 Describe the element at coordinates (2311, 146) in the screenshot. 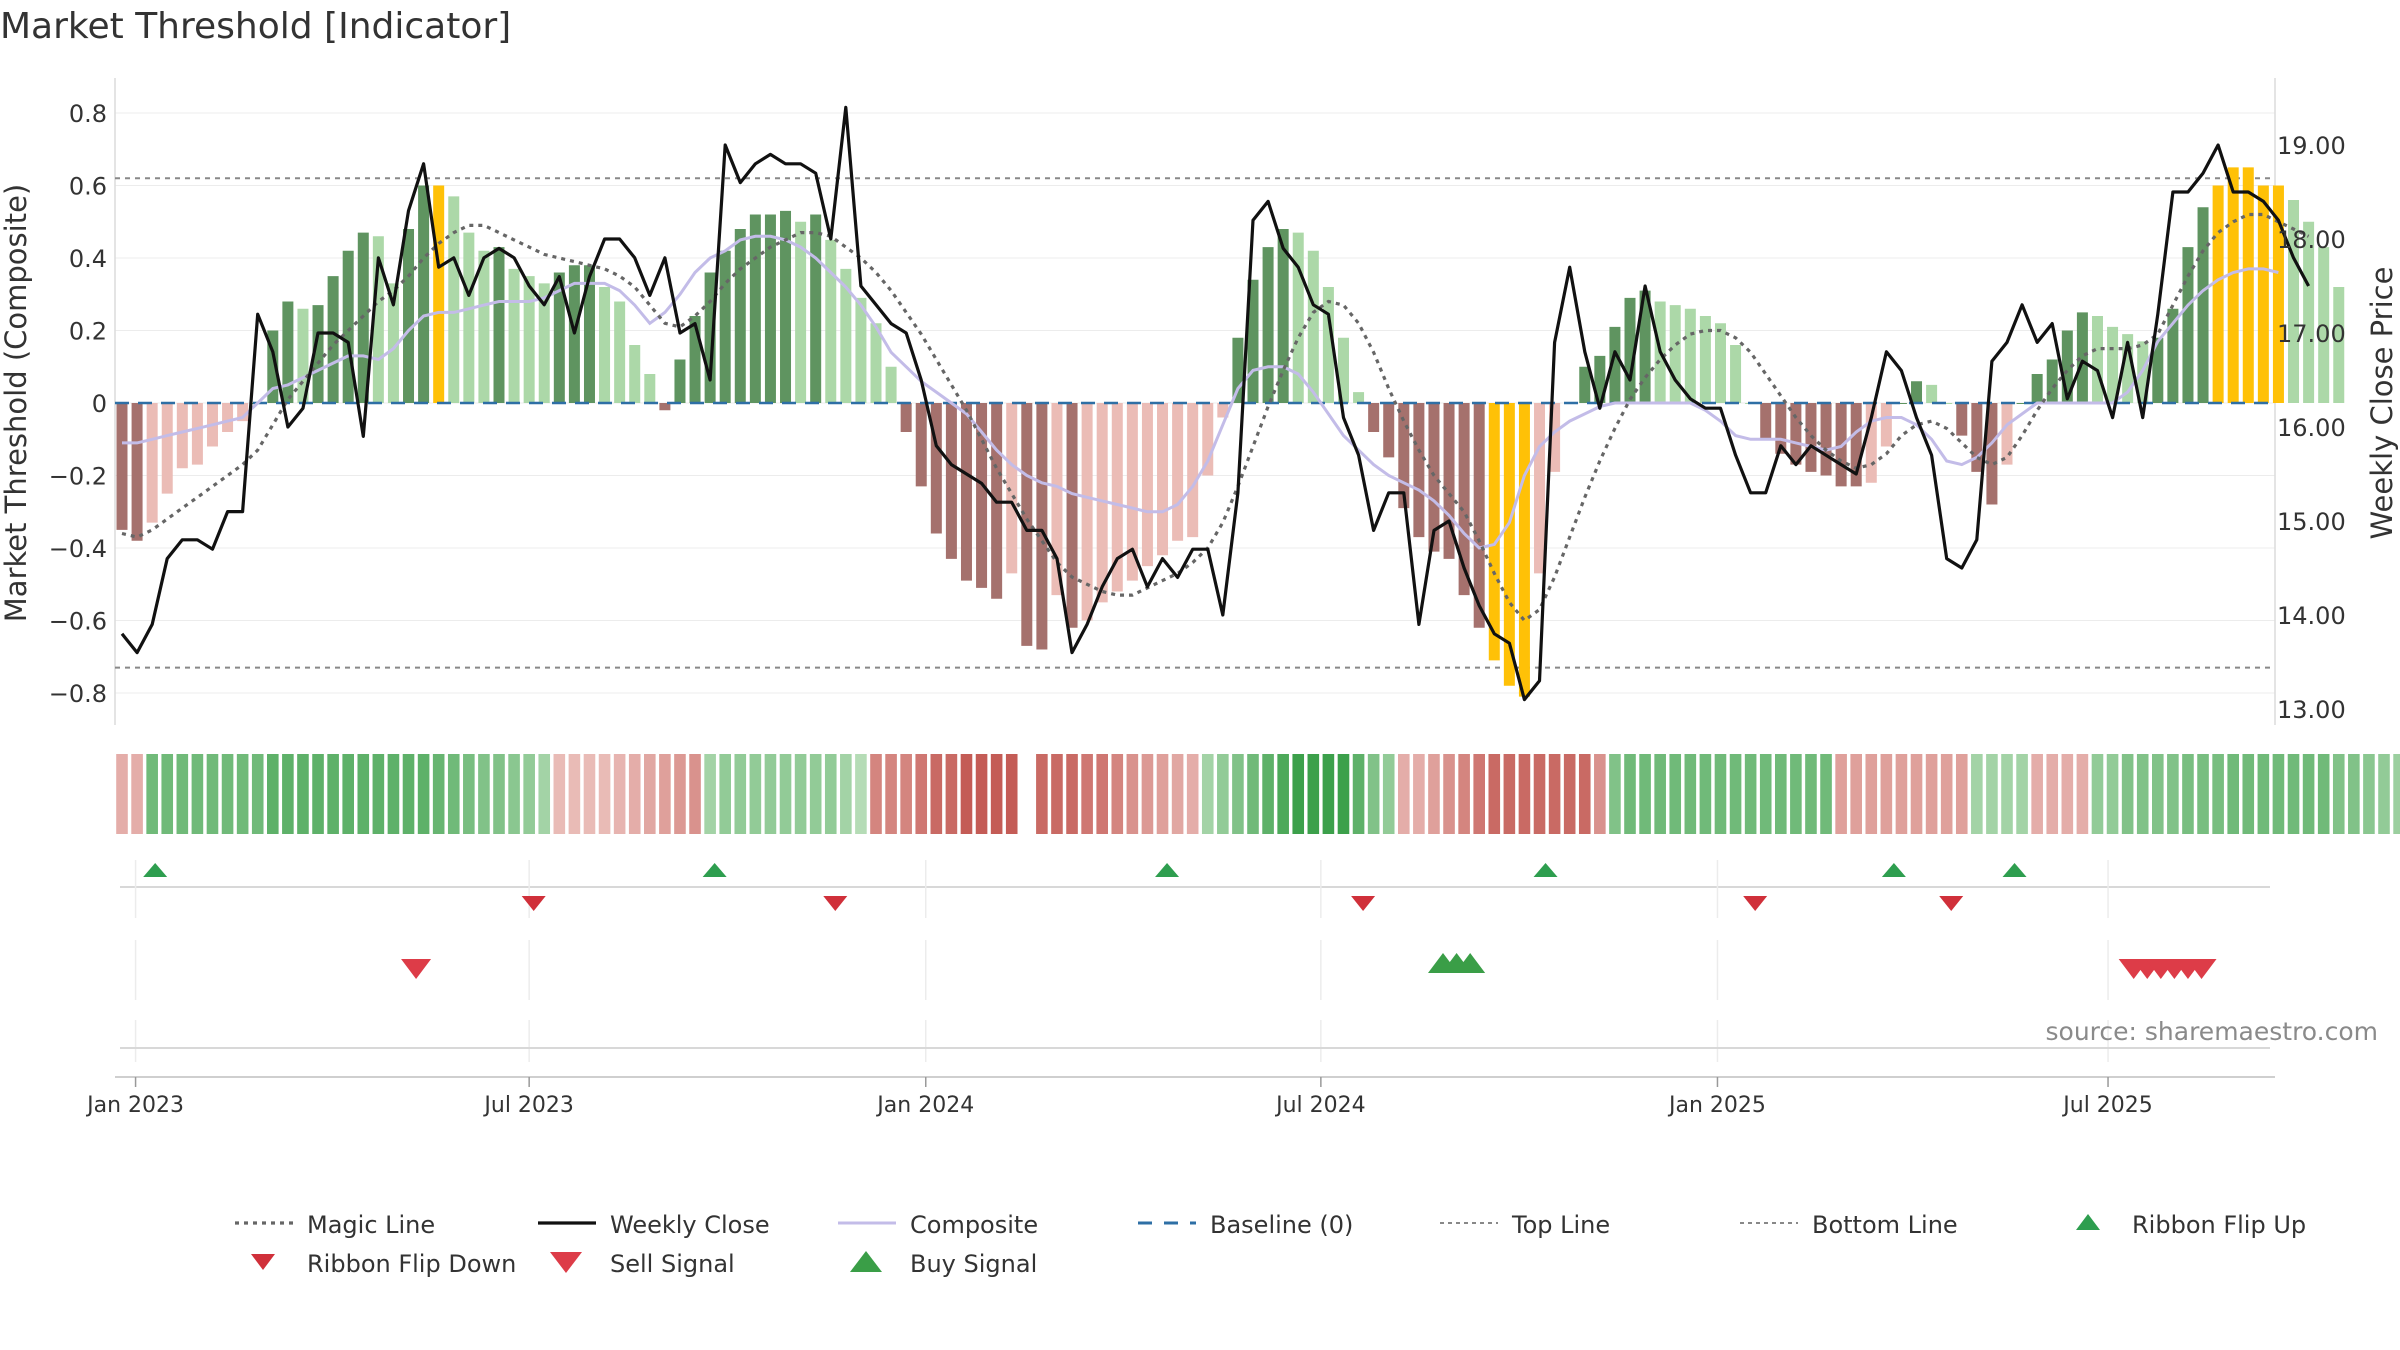

I see `y2-tick-label: 19.00` at that location.